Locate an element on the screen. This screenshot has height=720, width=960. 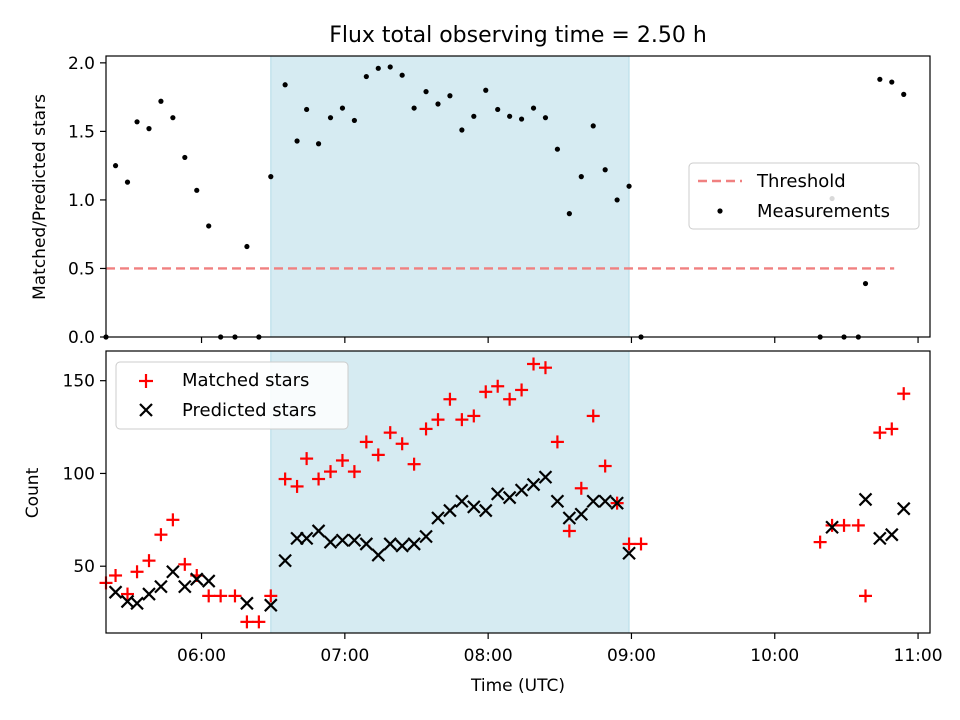
bottom-legend: Matched stars Predicted stars is located at coordinates (232, 395).